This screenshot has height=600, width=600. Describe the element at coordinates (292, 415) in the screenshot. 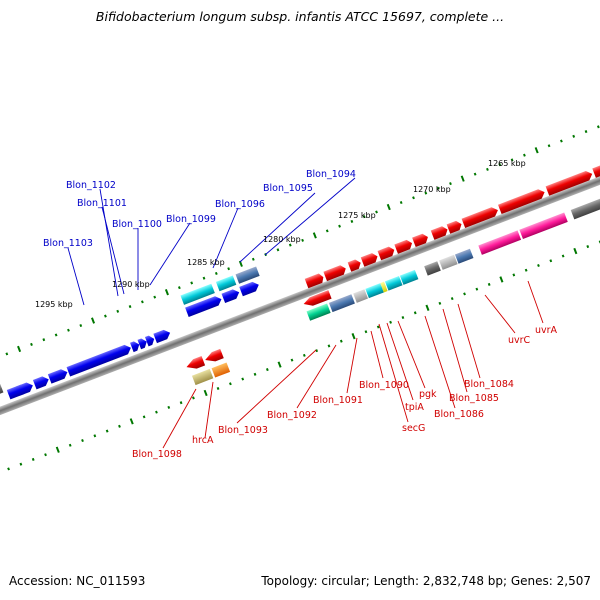

I see `gene-label: Blon_1092` at that location.